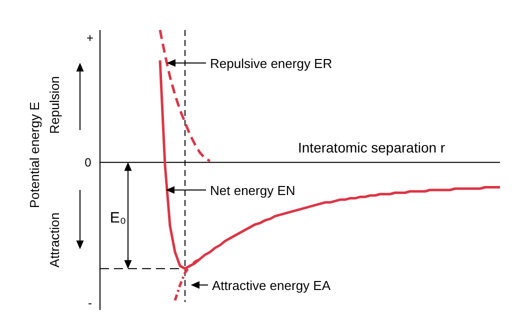 Image resolution: width=514 pixels, height=325 pixels. I want to click on text: Attraction, so click(54, 240).